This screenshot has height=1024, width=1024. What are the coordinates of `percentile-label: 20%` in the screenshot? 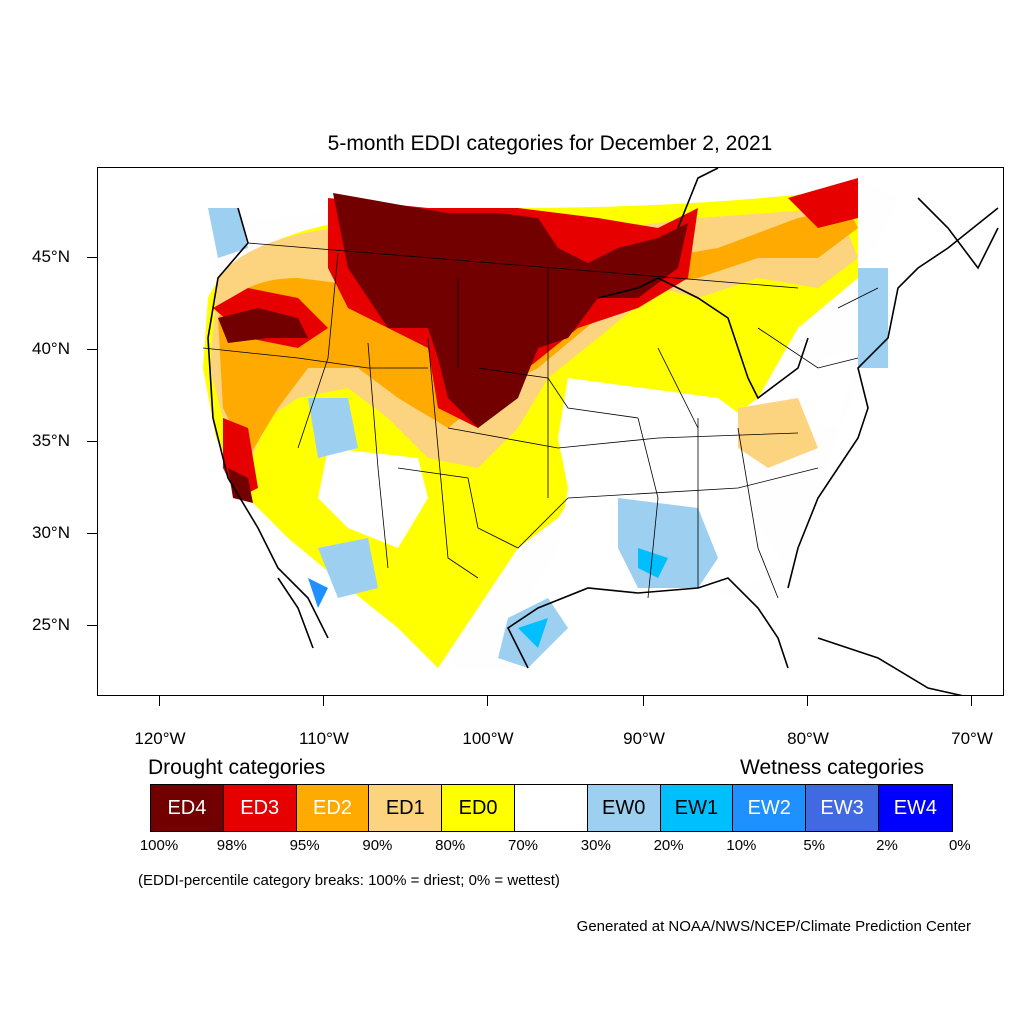 It's located at (668, 845).